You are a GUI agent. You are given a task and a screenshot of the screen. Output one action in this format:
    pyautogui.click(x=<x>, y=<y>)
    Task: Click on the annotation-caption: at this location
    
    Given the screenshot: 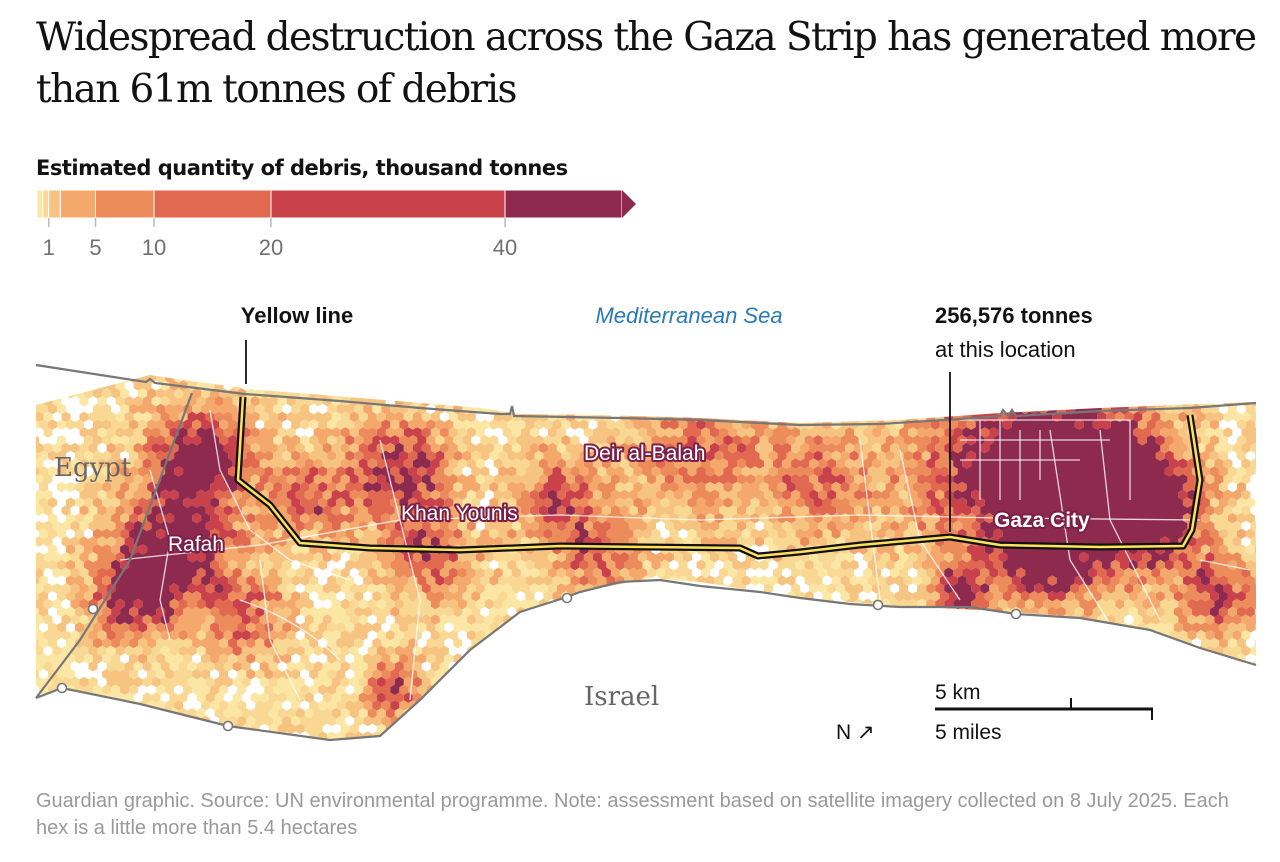 What is the action you would take?
    pyautogui.click(x=1005, y=349)
    